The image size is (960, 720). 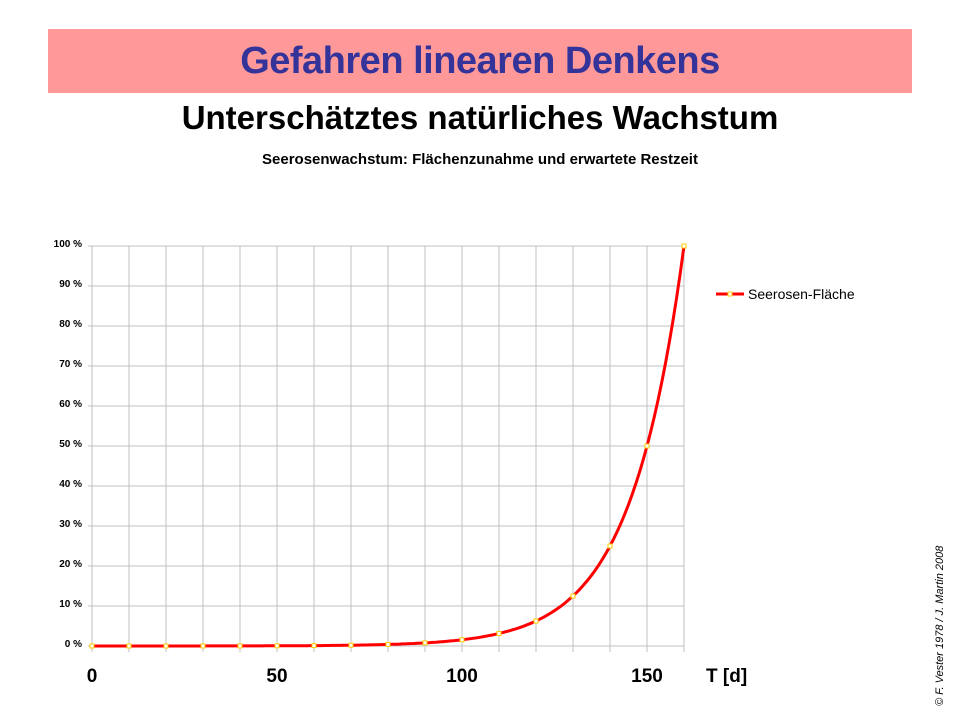 I want to click on y-tick-label: 90 %, so click(x=70, y=284).